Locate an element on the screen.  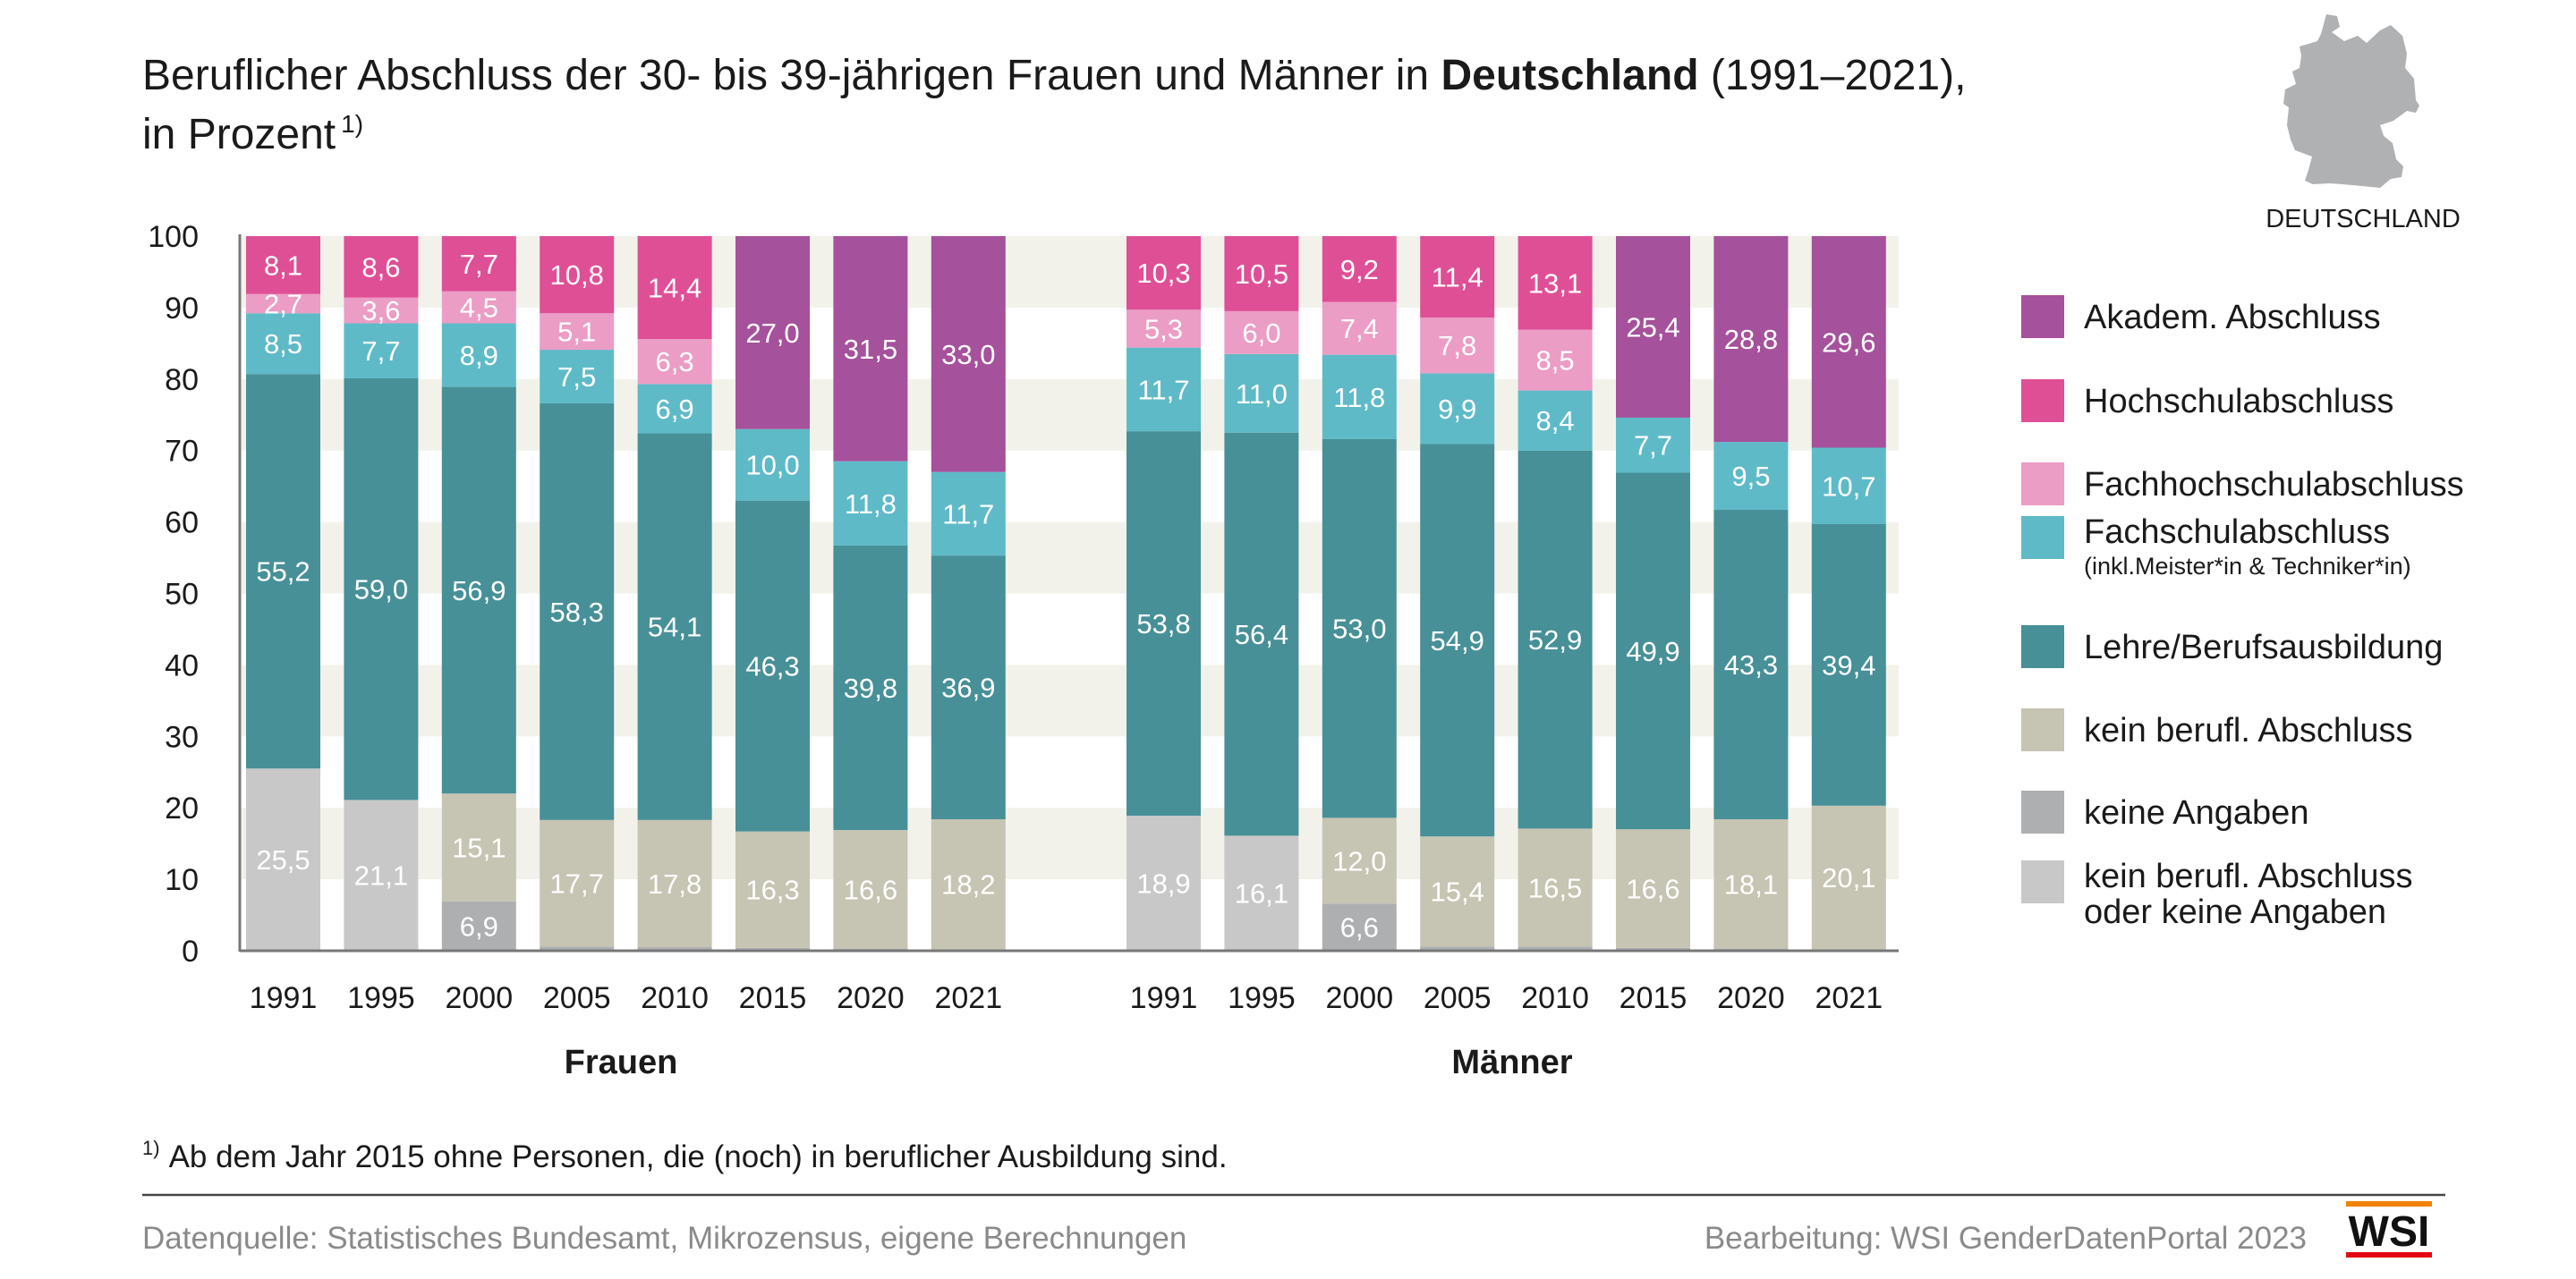
data-label: 25,4 is located at coordinates (1652, 327).